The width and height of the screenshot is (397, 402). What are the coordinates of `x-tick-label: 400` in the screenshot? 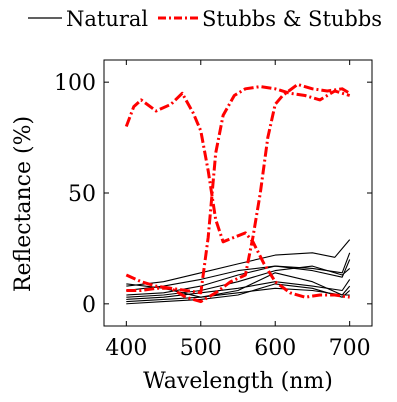 It's located at (126, 348).